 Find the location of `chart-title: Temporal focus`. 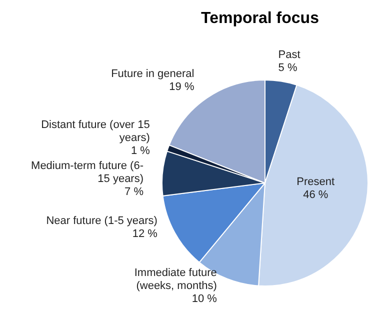

chart-title: Temporal focus is located at coordinates (260, 19).